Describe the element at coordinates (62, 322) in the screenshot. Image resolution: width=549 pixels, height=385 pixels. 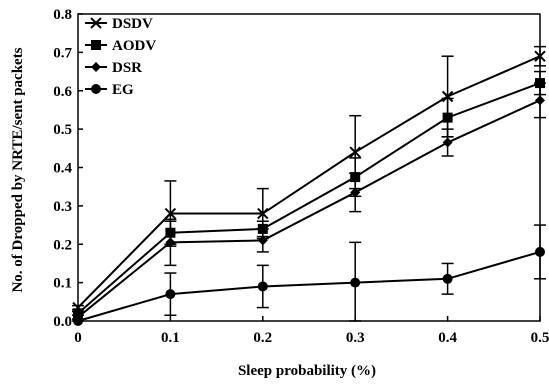
I see `y-tick-label: 0.0` at that location.